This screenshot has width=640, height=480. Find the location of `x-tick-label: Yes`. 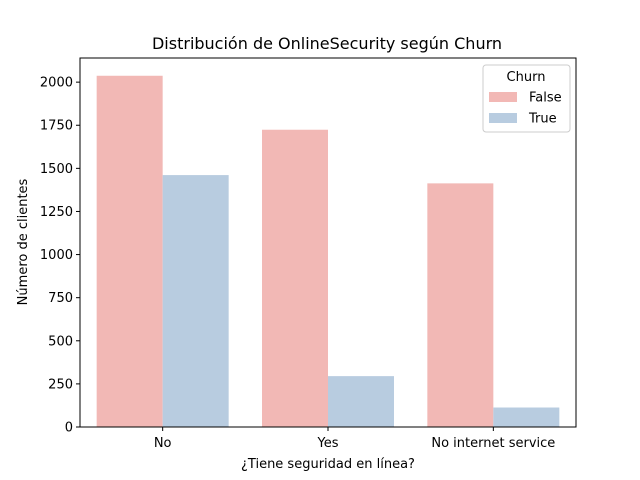

x-tick-label: Yes is located at coordinates (328, 443).